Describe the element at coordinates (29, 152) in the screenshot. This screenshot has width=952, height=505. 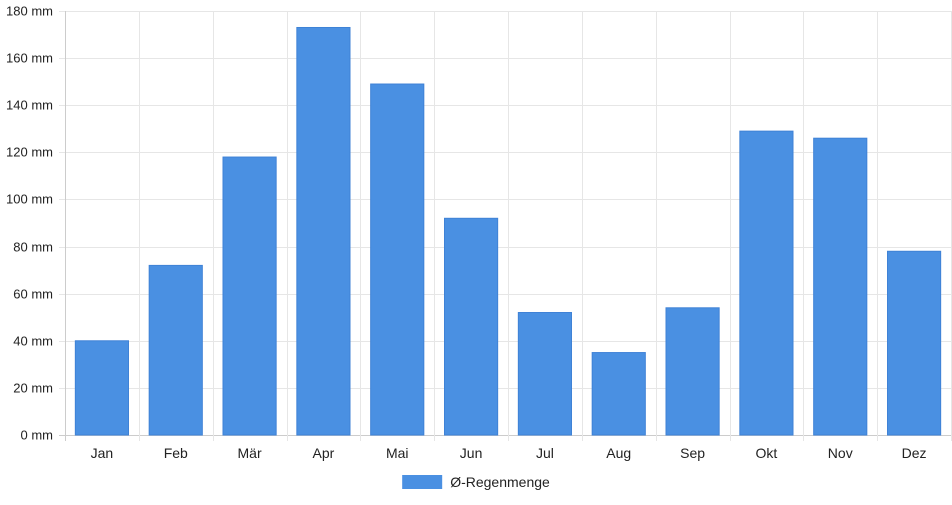
I see `y-tick-label: 120 mm` at that location.